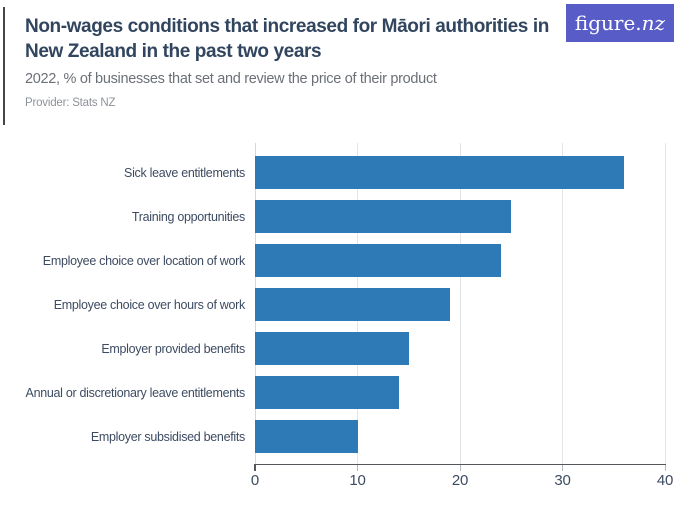 The image size is (700, 525). I want to click on category-label-2: Employee choice over location of work, so click(144, 260).